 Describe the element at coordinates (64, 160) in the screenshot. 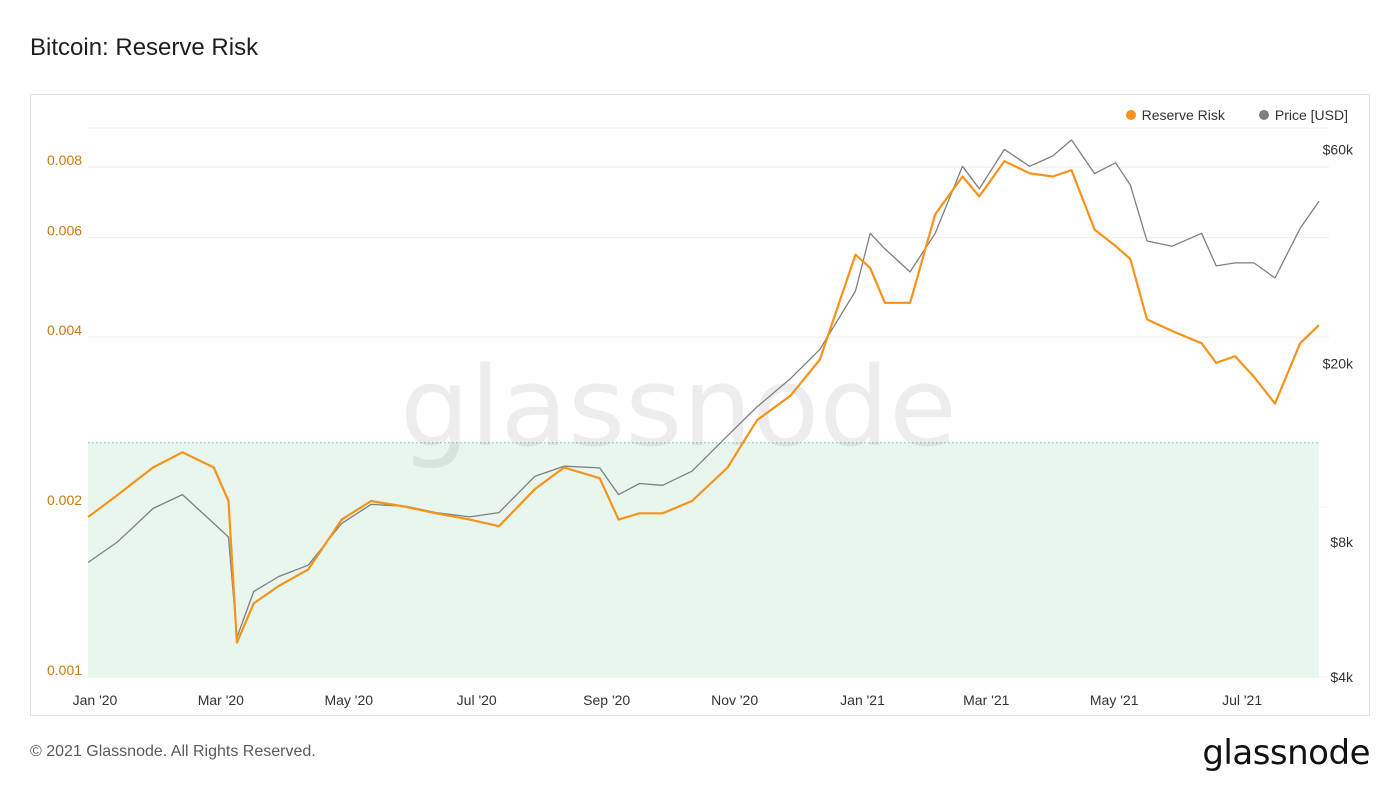

I see `y-left-tick-label: 0.008` at that location.